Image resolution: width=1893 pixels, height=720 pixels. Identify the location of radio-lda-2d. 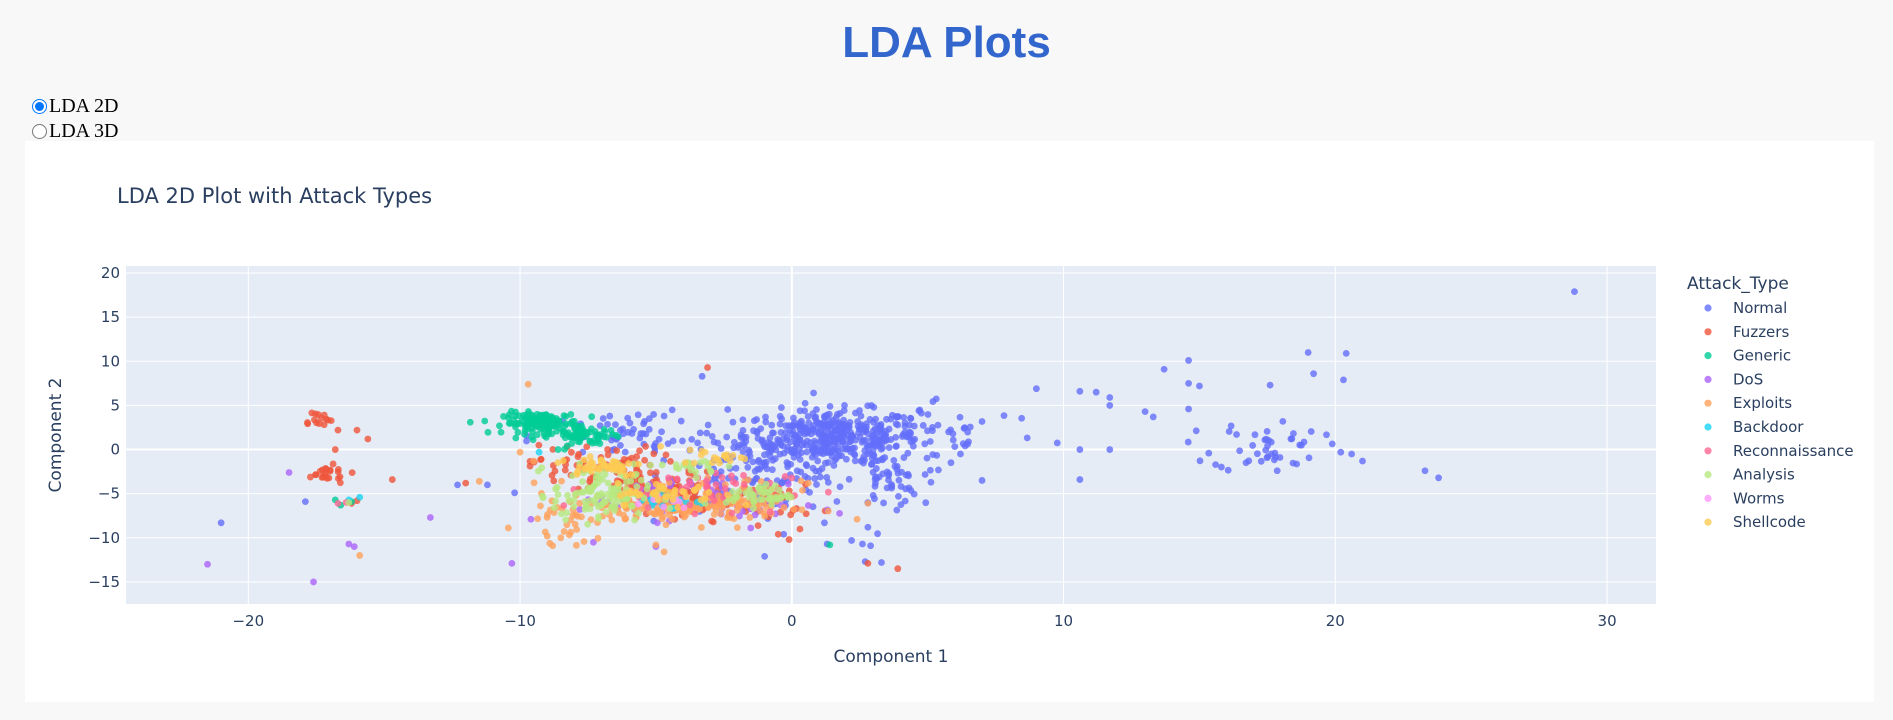
(39, 106).